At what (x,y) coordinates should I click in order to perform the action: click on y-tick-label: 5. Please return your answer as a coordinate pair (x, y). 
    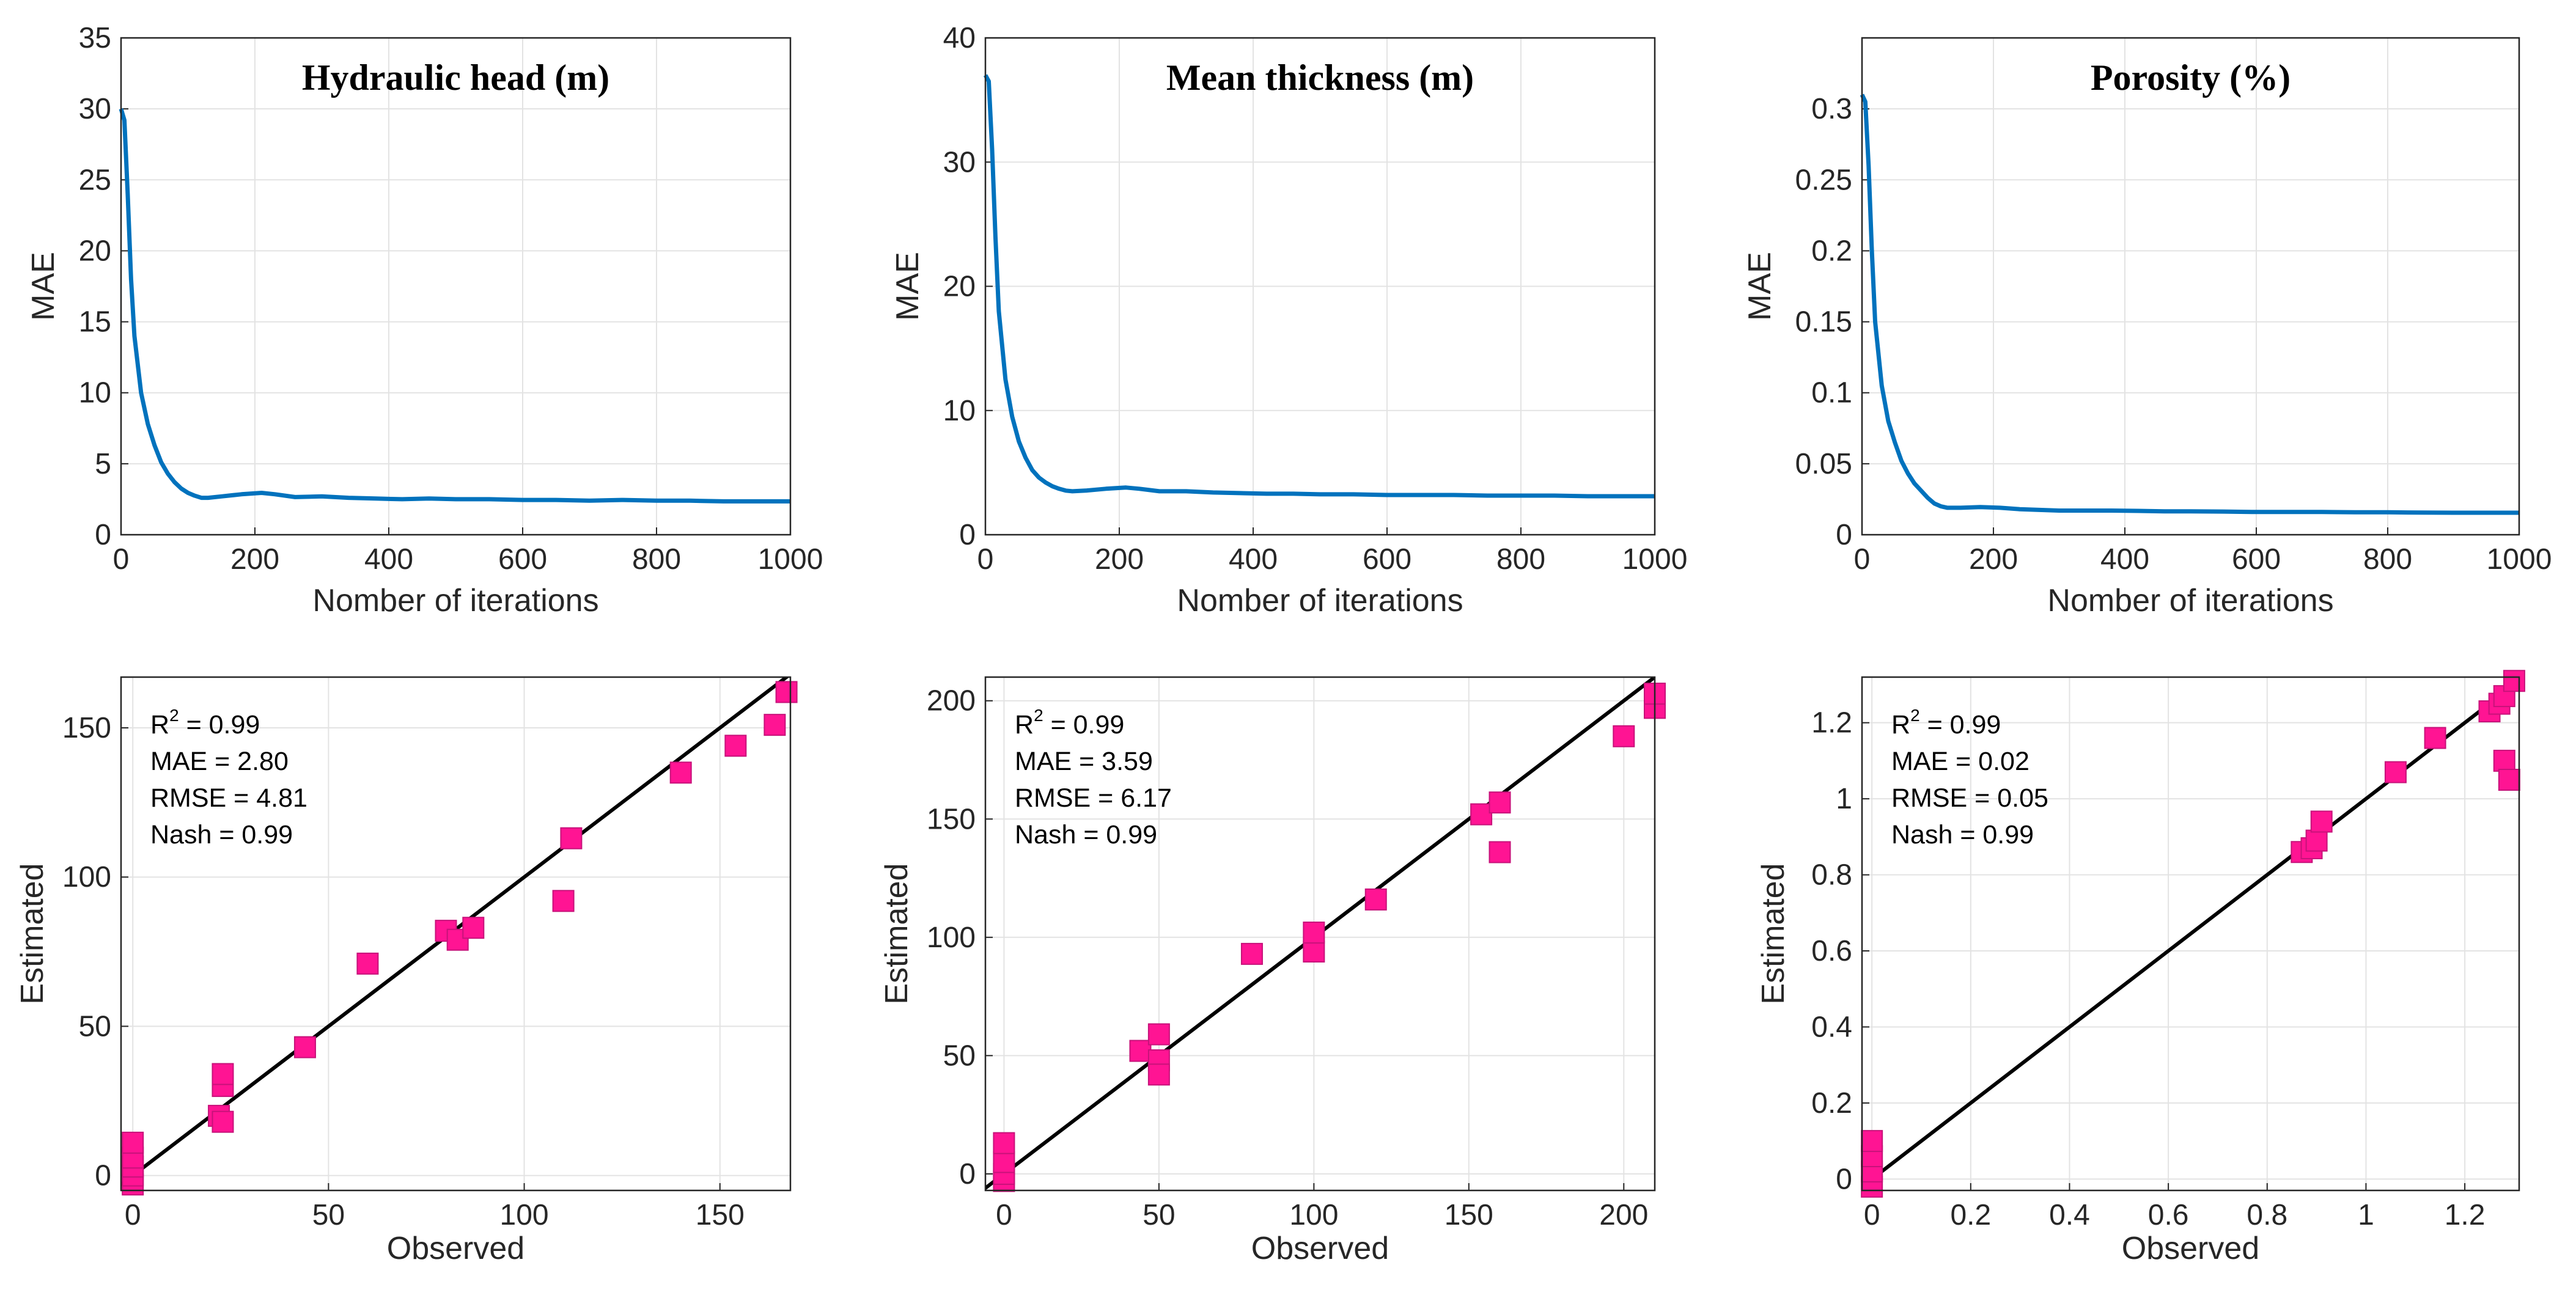
    Looking at the image, I should click on (103, 464).